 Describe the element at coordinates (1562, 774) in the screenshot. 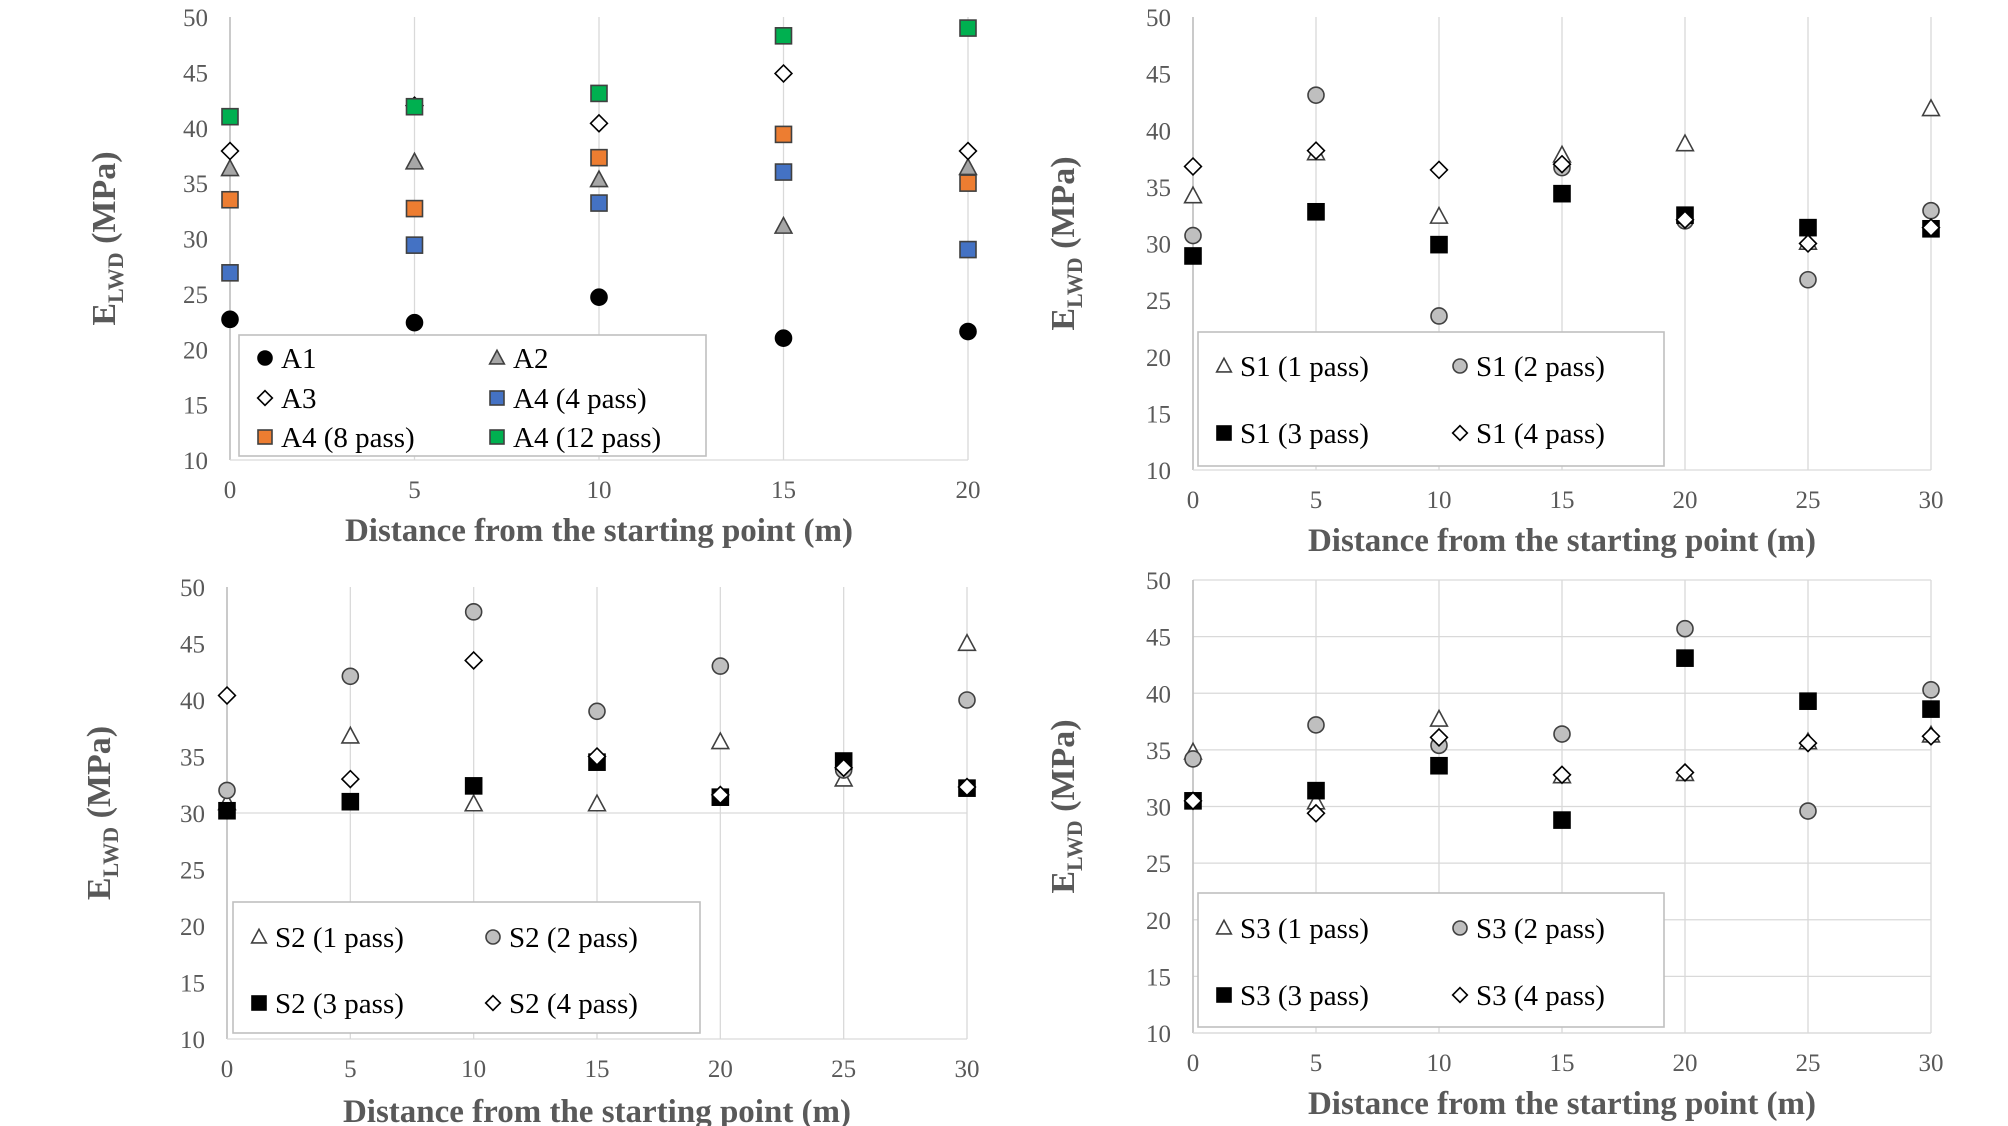

I see `series-s3-4-pass-` at that location.